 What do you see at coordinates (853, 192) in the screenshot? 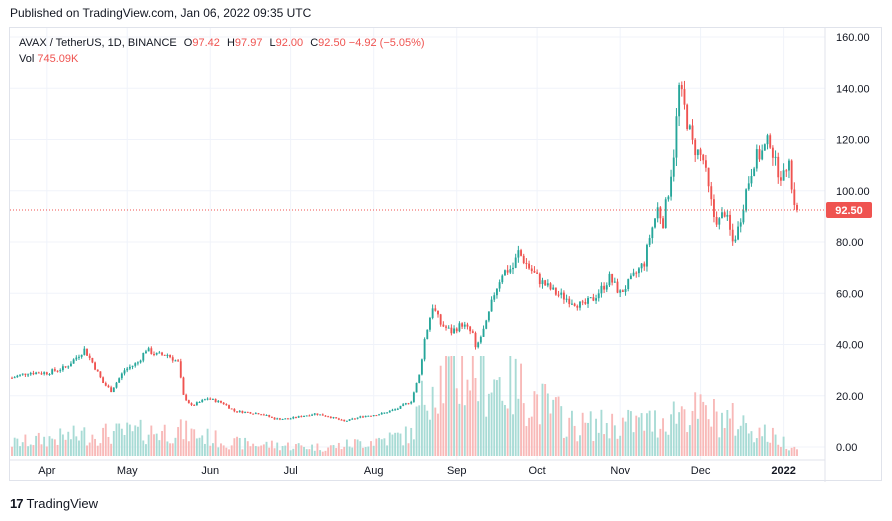
I see `y-tick-label: 100.00` at bounding box center [853, 192].